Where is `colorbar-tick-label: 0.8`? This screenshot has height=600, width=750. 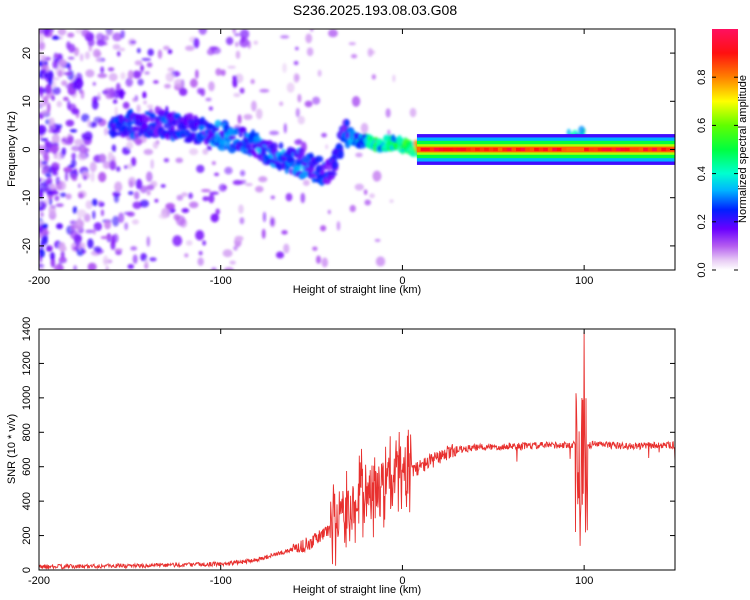
colorbar-tick-label: 0.8 is located at coordinates (702, 77).